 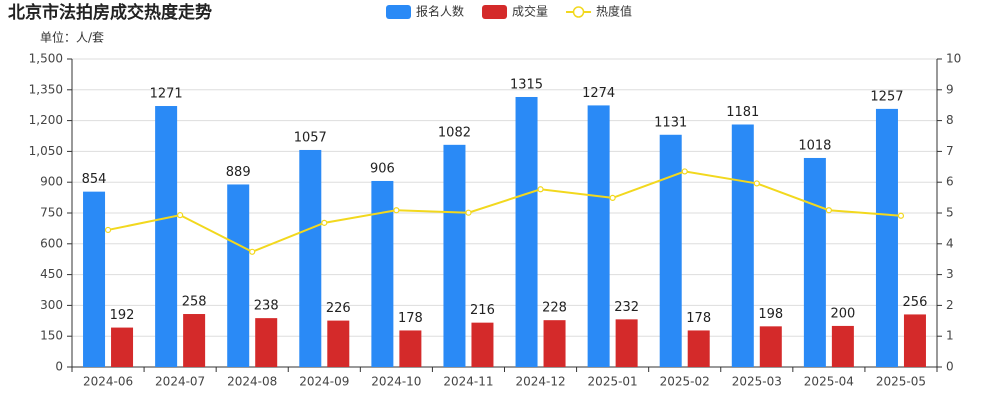 What do you see at coordinates (685, 382) in the screenshot?
I see `x-tick-label: 2025-02` at bounding box center [685, 382].